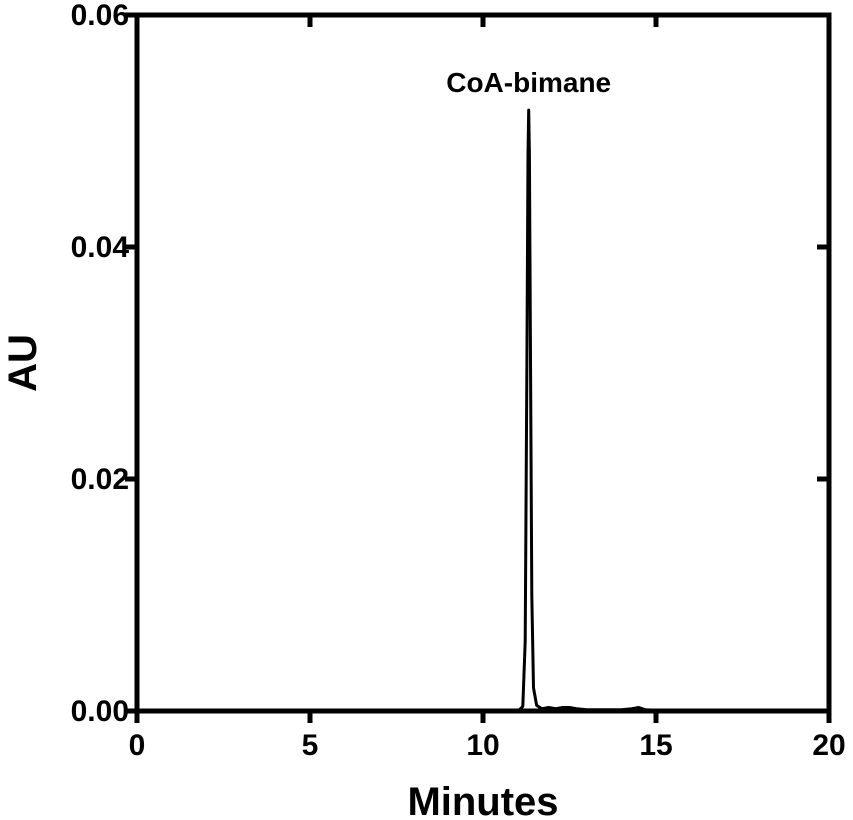 The height and width of the screenshot is (820, 853). What do you see at coordinates (100, 247) in the screenshot?
I see `y-tick-label: 0.04` at bounding box center [100, 247].